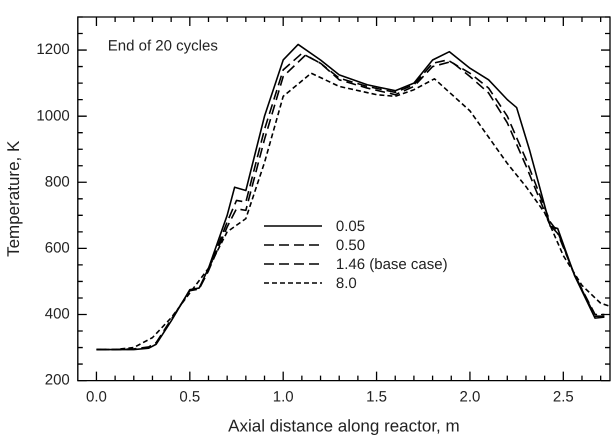 Image resolution: width=614 pixels, height=441 pixels. Describe the element at coordinates (563, 397) in the screenshot. I see `x-tick-label: 2.5` at that location.